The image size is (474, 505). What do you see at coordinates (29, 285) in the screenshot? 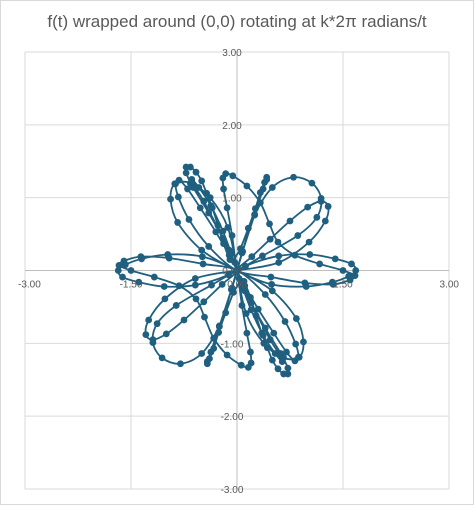
I see `x-tick-label-0: -3.00` at bounding box center [29, 285].